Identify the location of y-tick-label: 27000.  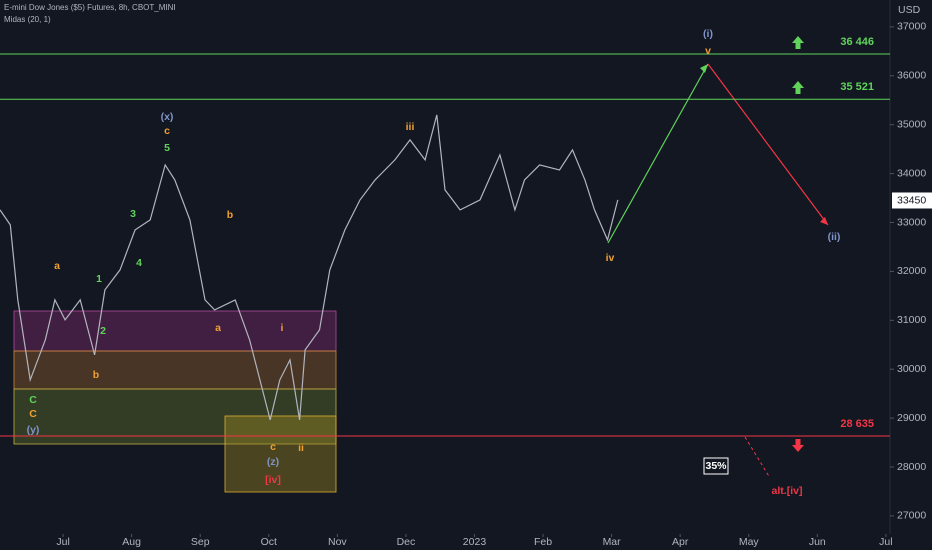
(911, 516).